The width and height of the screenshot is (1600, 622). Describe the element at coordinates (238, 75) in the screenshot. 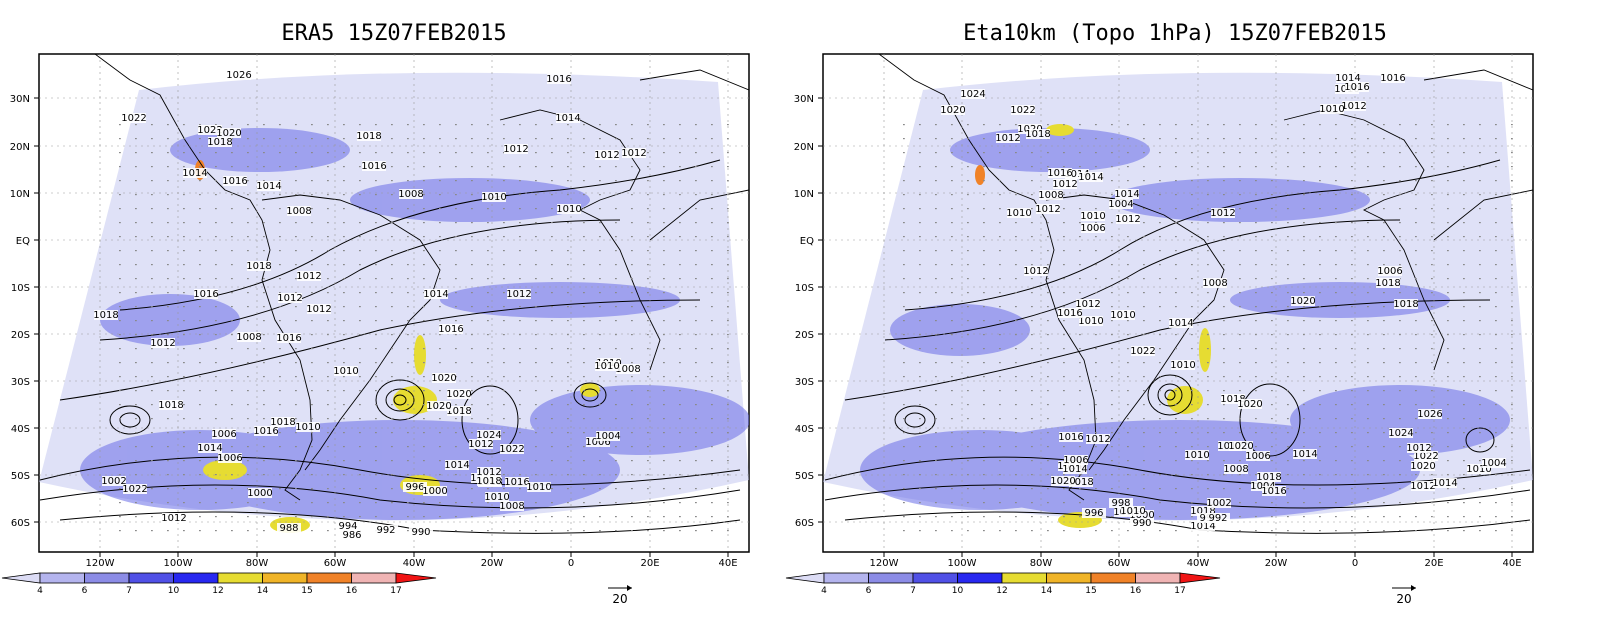

I see `contour-label: 1026` at that location.